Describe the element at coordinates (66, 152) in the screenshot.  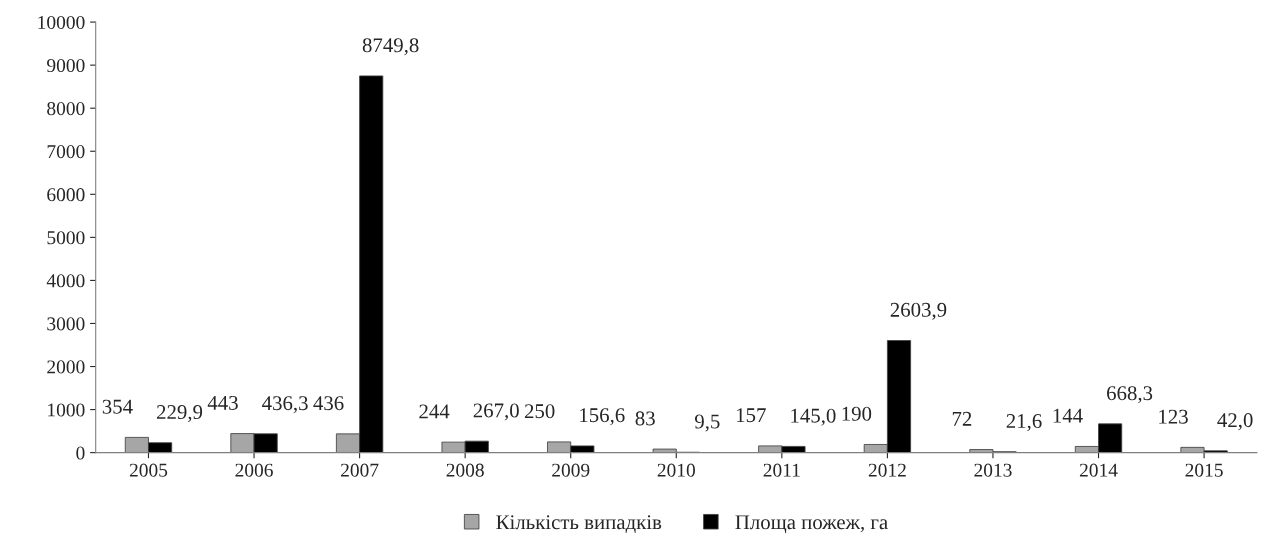
I see `y-tick-label: 7000` at that location.